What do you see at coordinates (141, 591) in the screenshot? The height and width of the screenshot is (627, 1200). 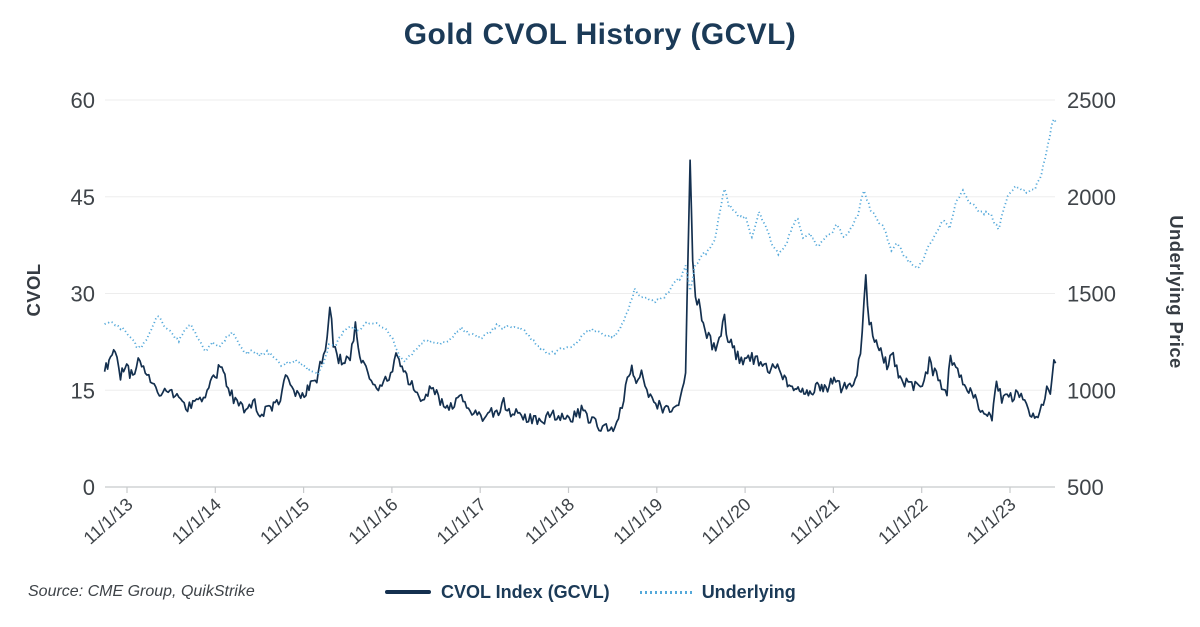 I see `source-note: Source: CME Group, QuikStrike` at bounding box center [141, 591].